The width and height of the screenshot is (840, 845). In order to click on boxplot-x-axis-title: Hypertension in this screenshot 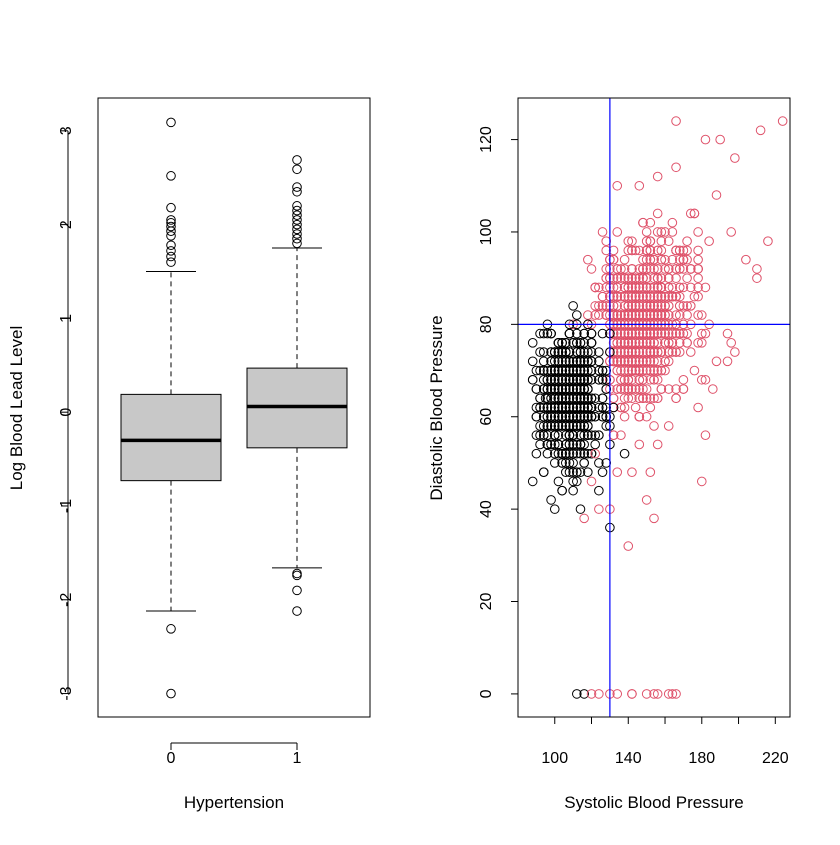, I will do `click(234, 802)`.